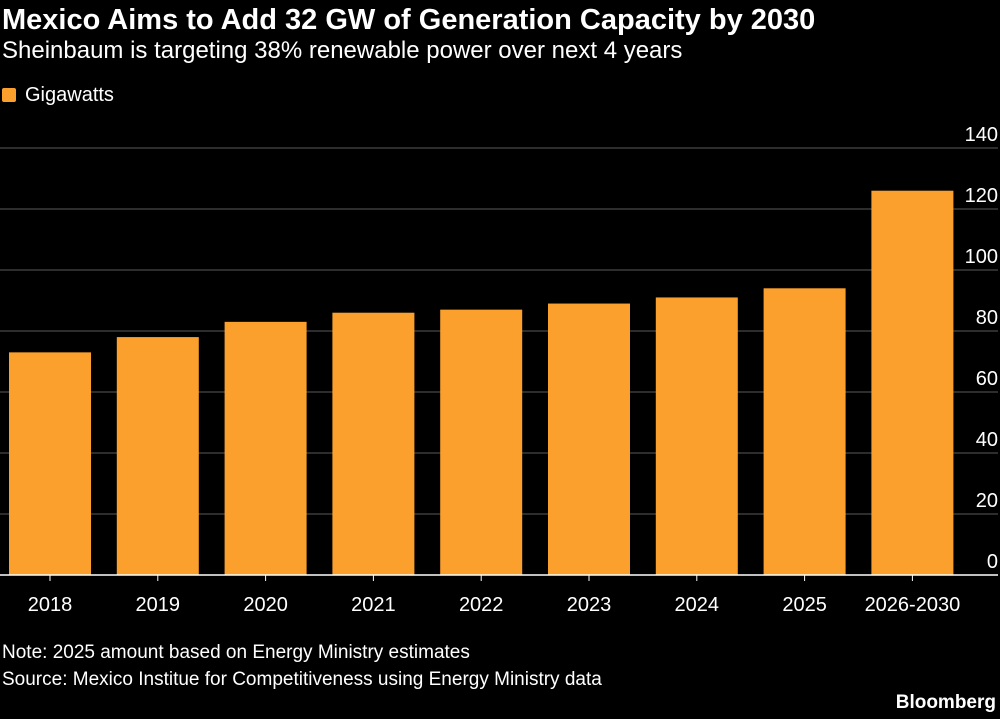 This screenshot has width=1000, height=719. Describe the element at coordinates (987, 318) in the screenshot. I see `y-tick-label: 80` at that location.